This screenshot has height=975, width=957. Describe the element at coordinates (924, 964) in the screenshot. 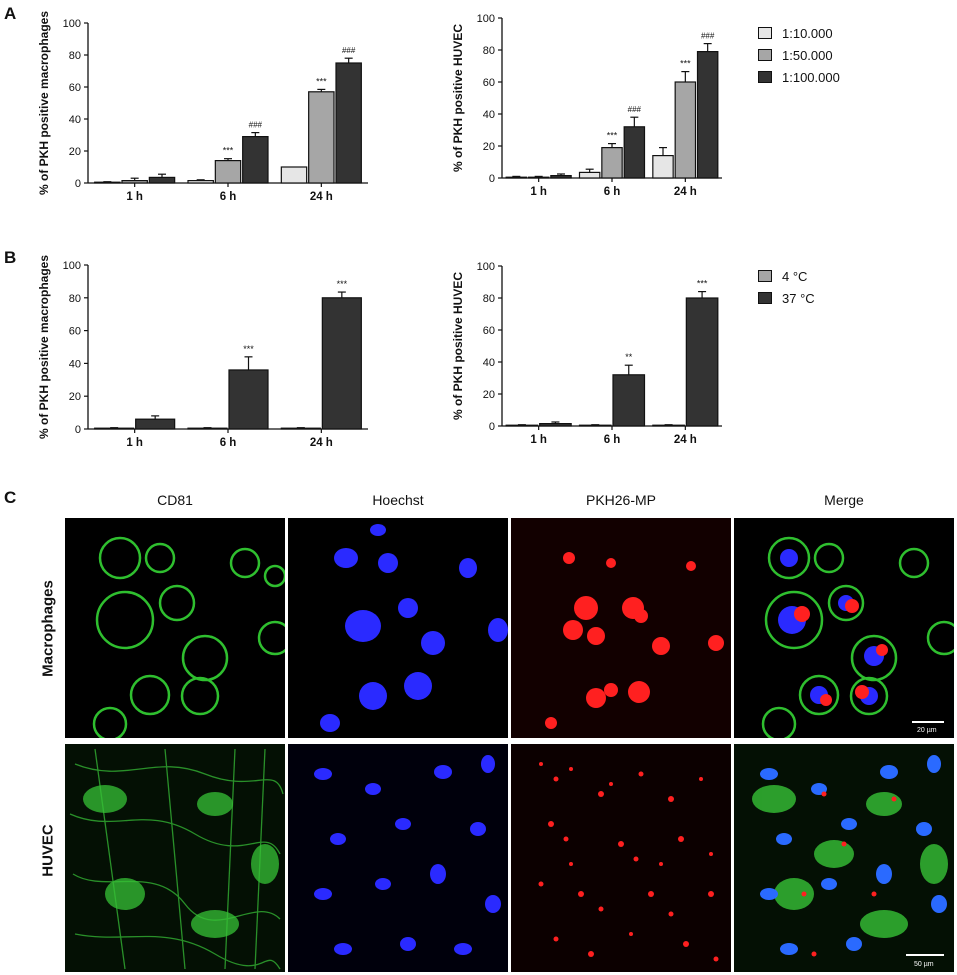

I see `scale-bar-label-huvec: 50 µm` at that location.